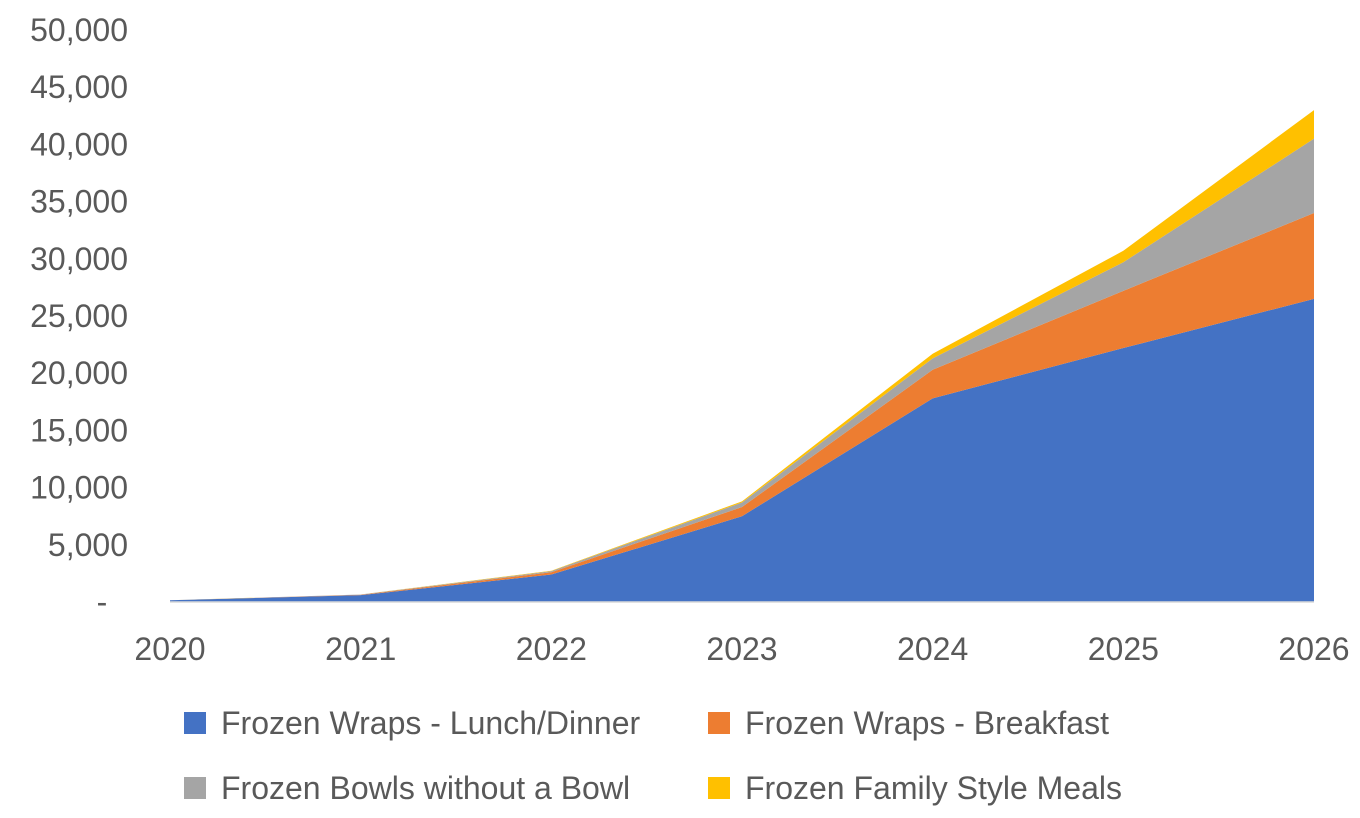  Describe the element at coordinates (79, 488) in the screenshot. I see `y-tick-label: 10,000` at that location.